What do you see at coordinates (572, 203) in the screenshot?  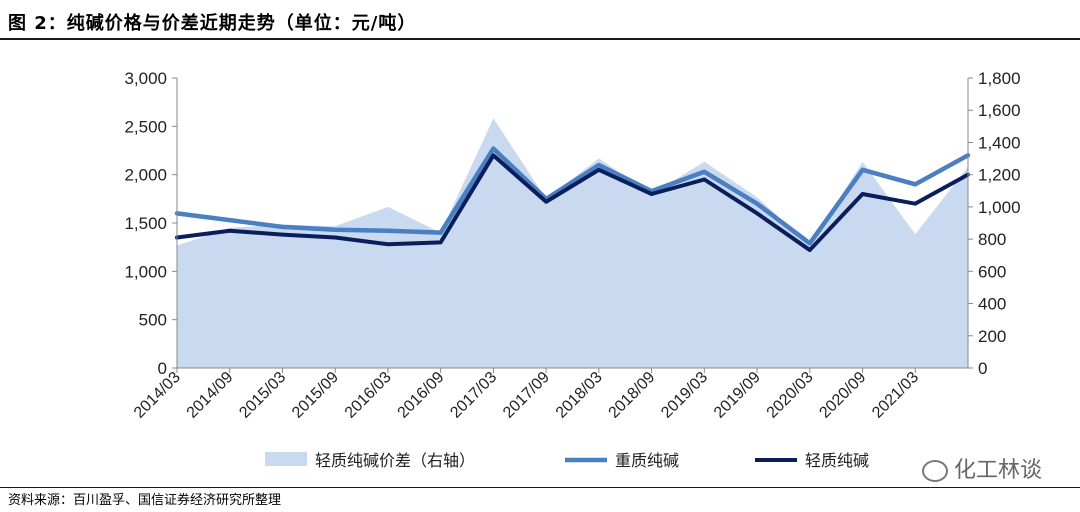 I see `series-line-light` at bounding box center [572, 203].